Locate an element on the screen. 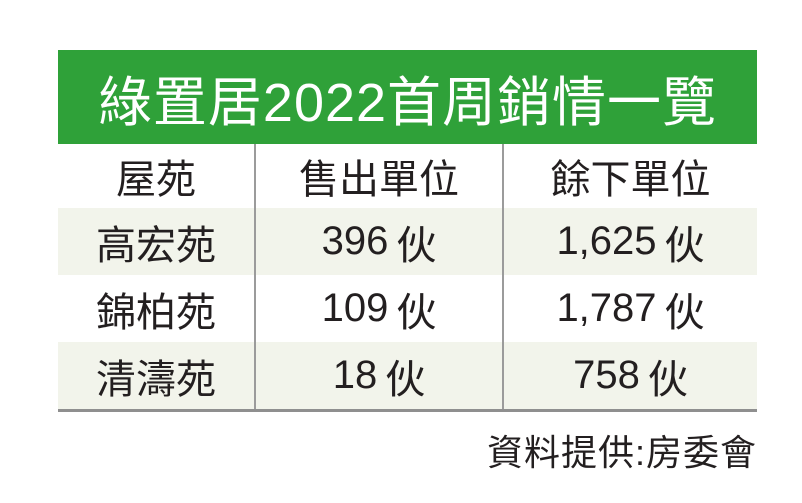  header-estate: 屋苑 is located at coordinates (156, 180).